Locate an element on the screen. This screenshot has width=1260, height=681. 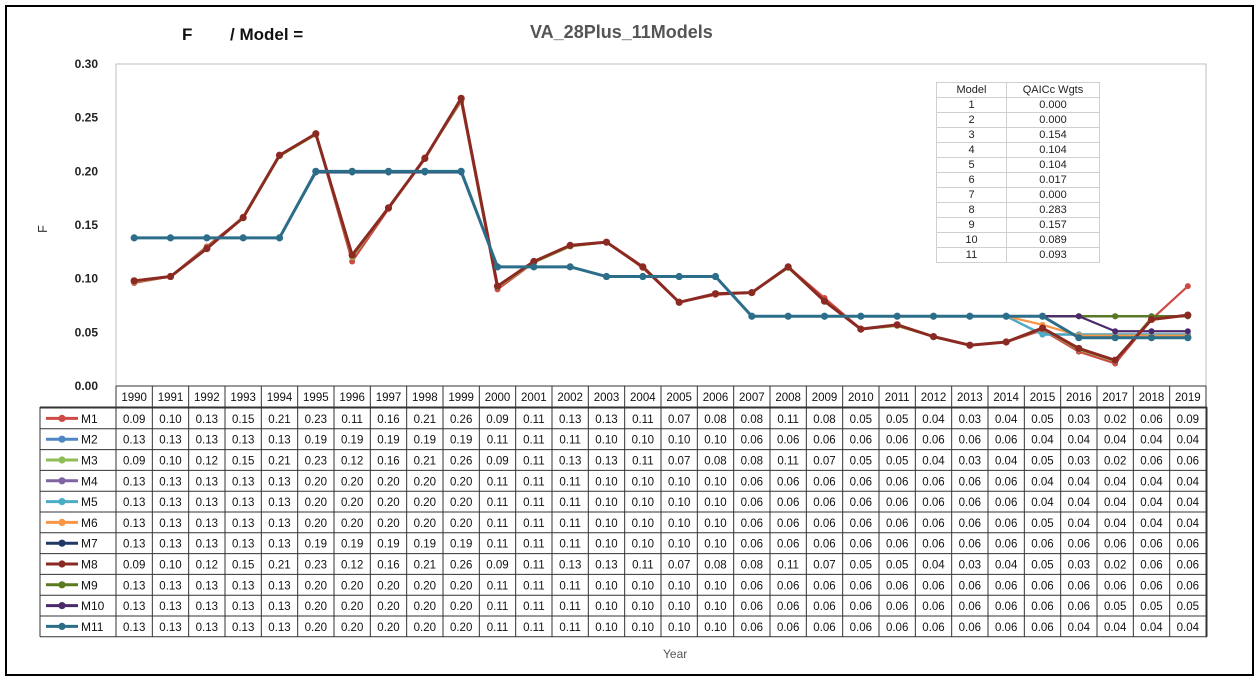
x-tick-label: 2006 is located at coordinates (716, 398).